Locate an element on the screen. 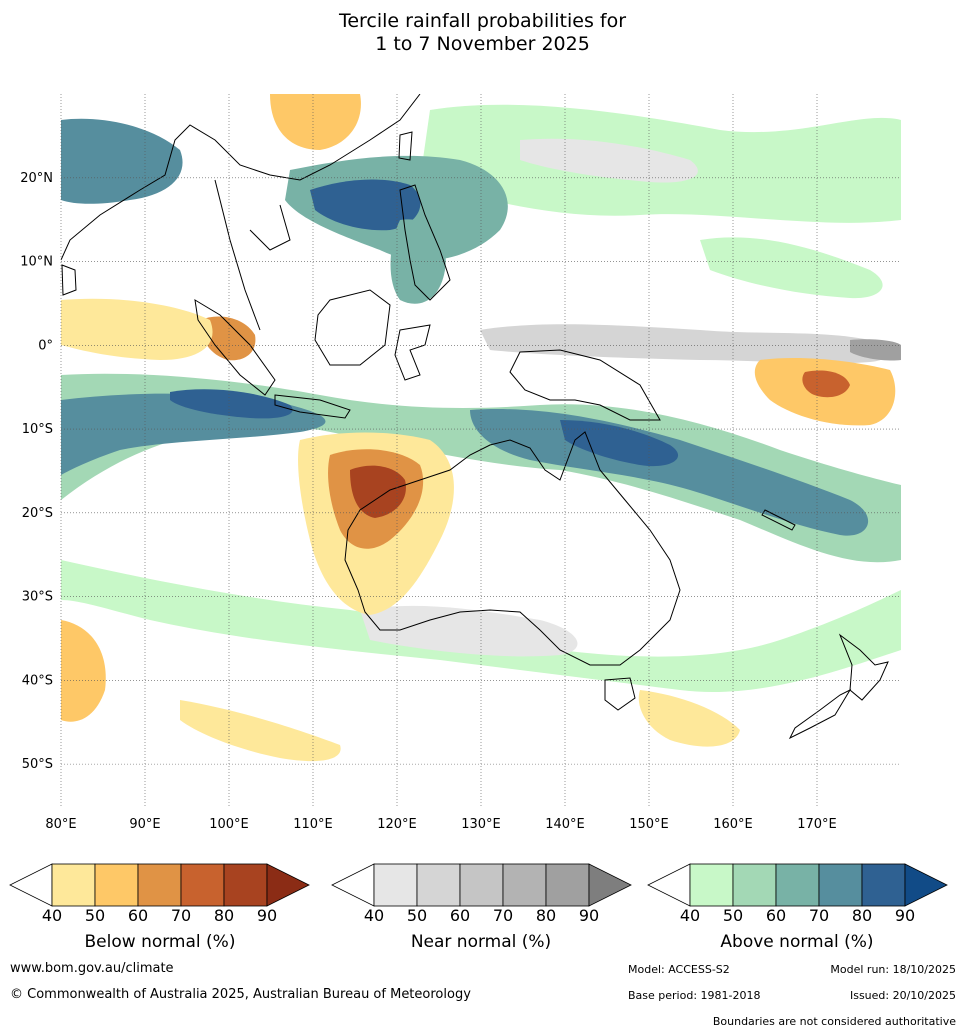 The height and width of the screenshot is (1035, 965). below-normal-region-western-australia-core is located at coordinates (378, 491).